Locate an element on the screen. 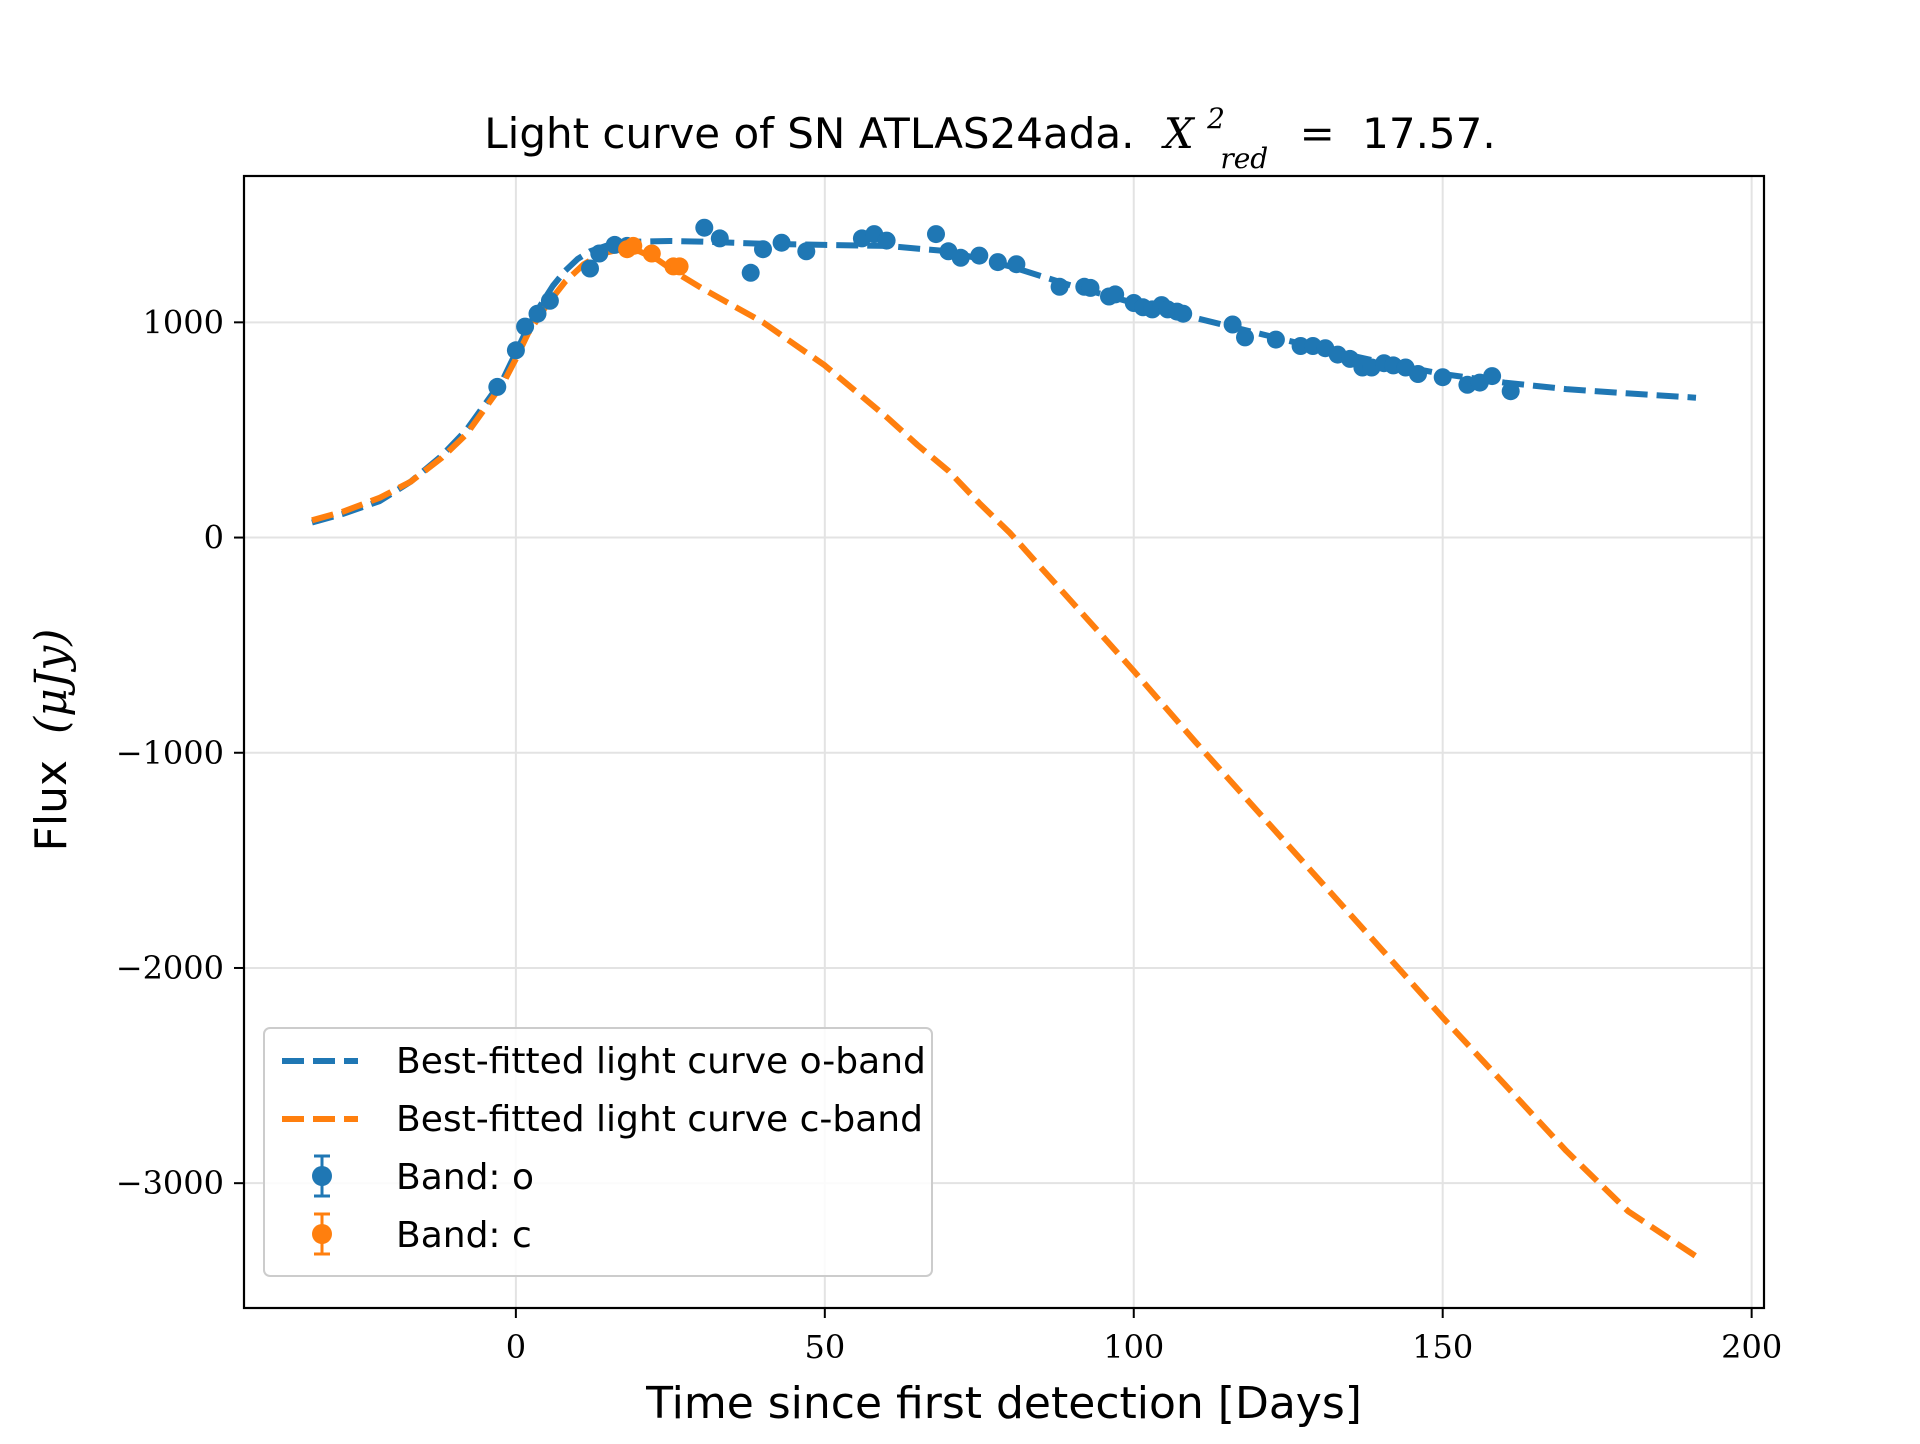  x-tick-label-3: 150 is located at coordinates (1442, 1347).